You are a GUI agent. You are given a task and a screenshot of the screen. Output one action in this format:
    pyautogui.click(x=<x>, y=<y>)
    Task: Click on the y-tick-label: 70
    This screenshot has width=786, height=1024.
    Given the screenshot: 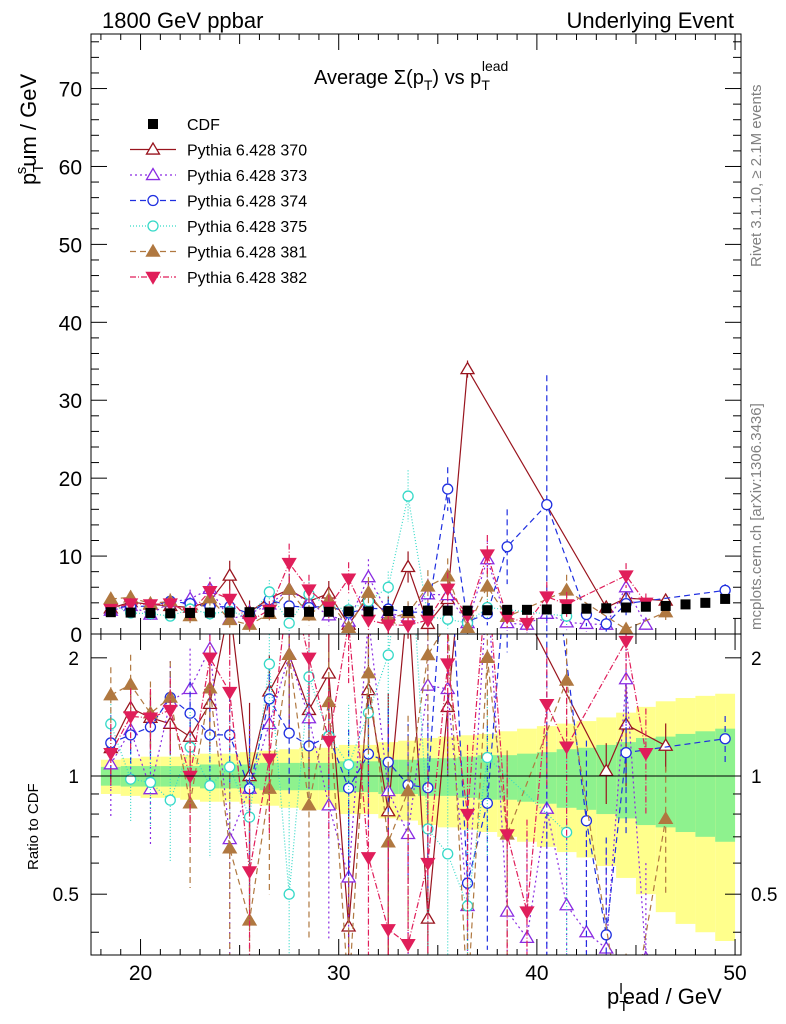 What is the action you would take?
    pyautogui.click(x=70, y=90)
    